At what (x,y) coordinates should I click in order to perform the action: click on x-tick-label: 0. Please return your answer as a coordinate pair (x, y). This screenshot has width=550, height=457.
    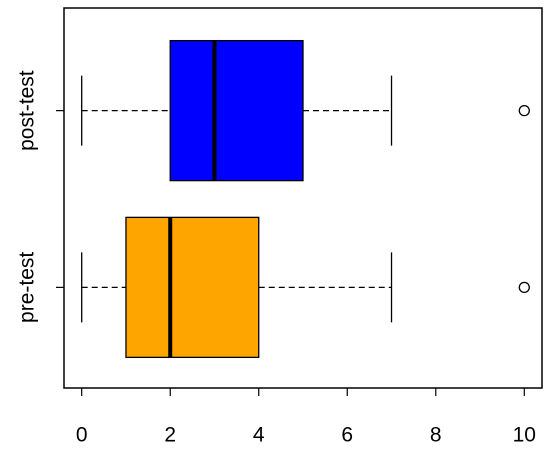
    Looking at the image, I should click on (82, 435).